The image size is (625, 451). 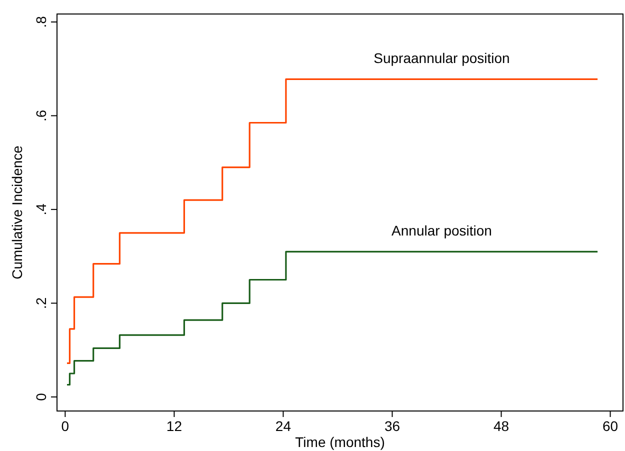 What do you see at coordinates (17, 212) in the screenshot?
I see `y-axis-title: Cumulative Incidence` at bounding box center [17, 212].